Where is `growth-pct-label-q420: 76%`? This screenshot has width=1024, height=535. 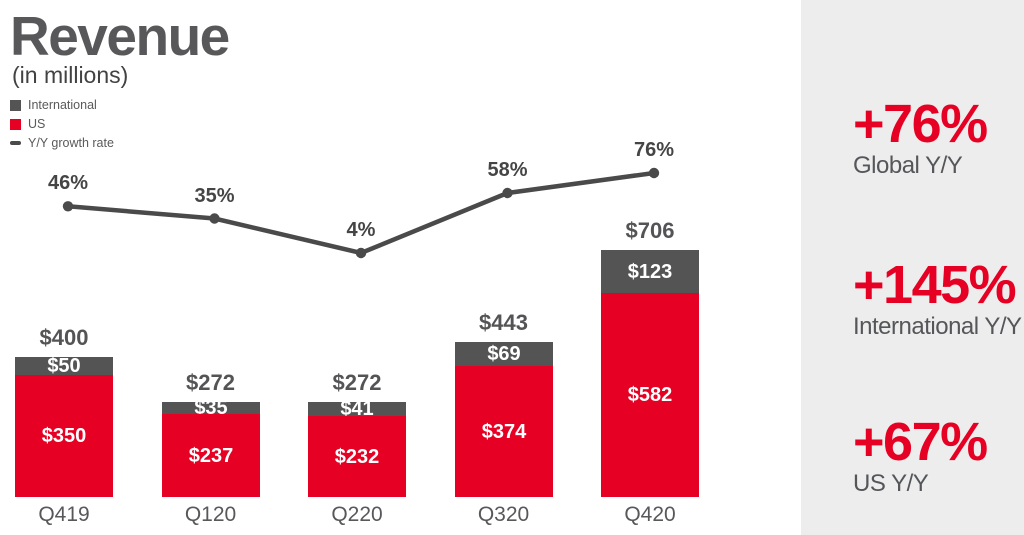 growth-pct-label-q420: 76% is located at coordinates (654, 150).